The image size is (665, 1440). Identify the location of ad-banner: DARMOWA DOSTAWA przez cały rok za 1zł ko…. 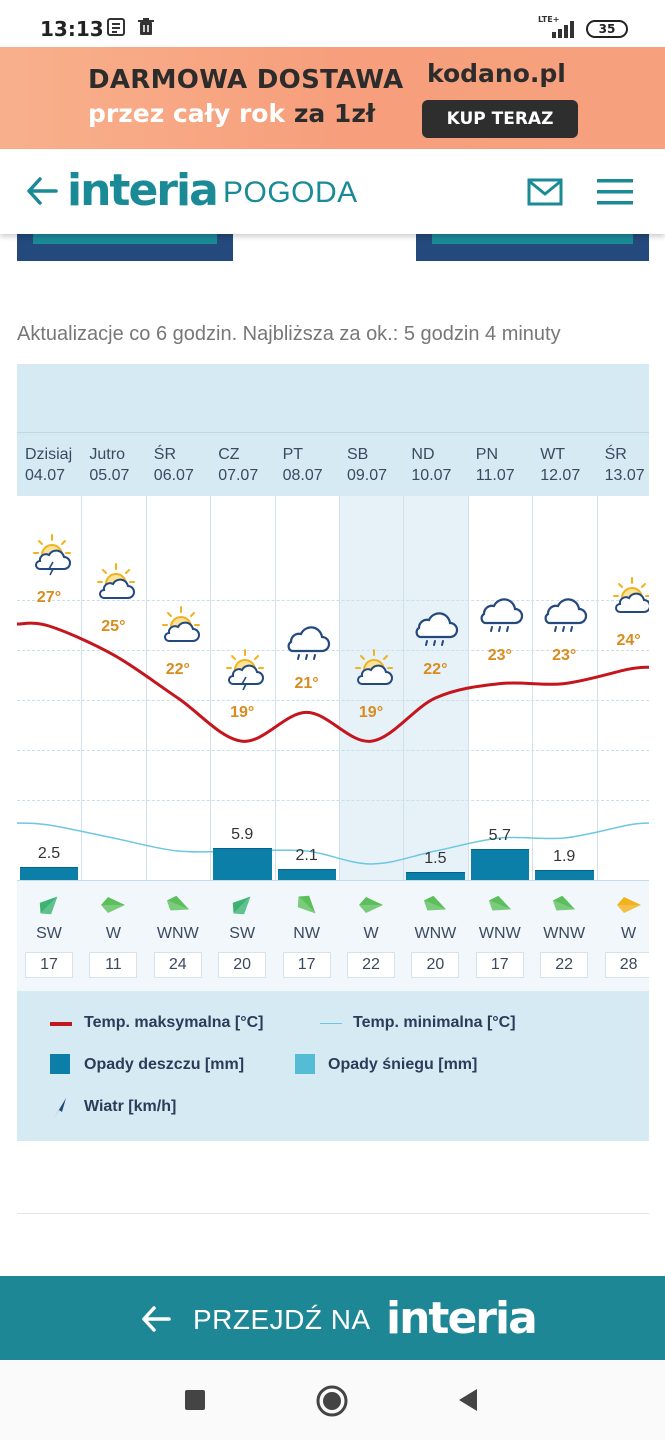
(332, 98).